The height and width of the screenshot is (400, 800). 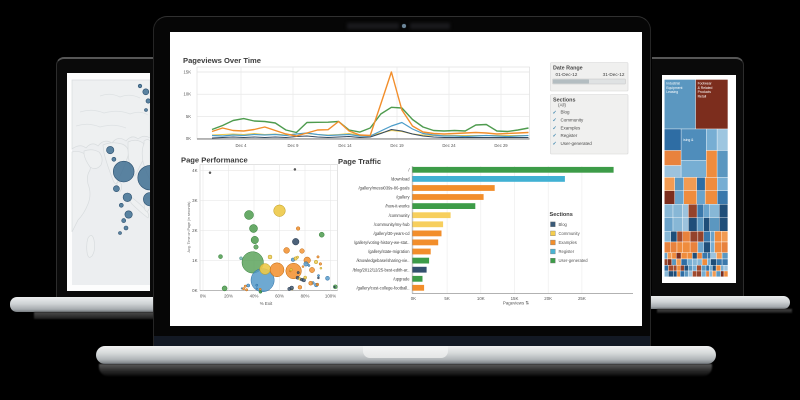 I want to click on svg-text: Dec 4, so click(x=242, y=145).